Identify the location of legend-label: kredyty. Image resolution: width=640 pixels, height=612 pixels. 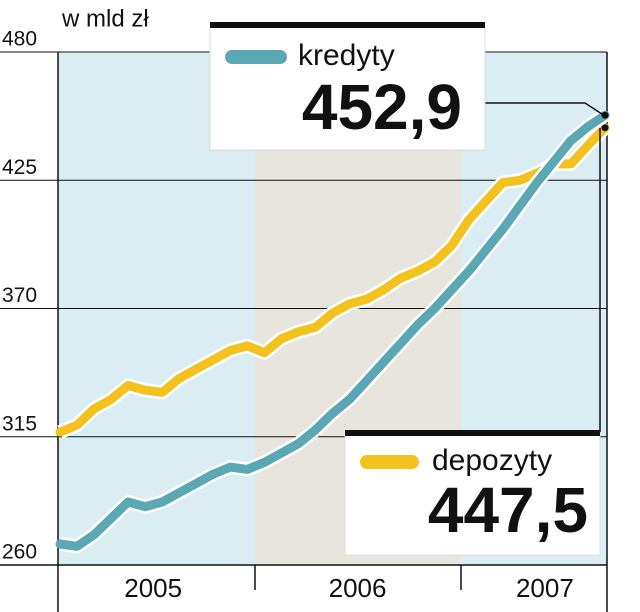
(346, 55).